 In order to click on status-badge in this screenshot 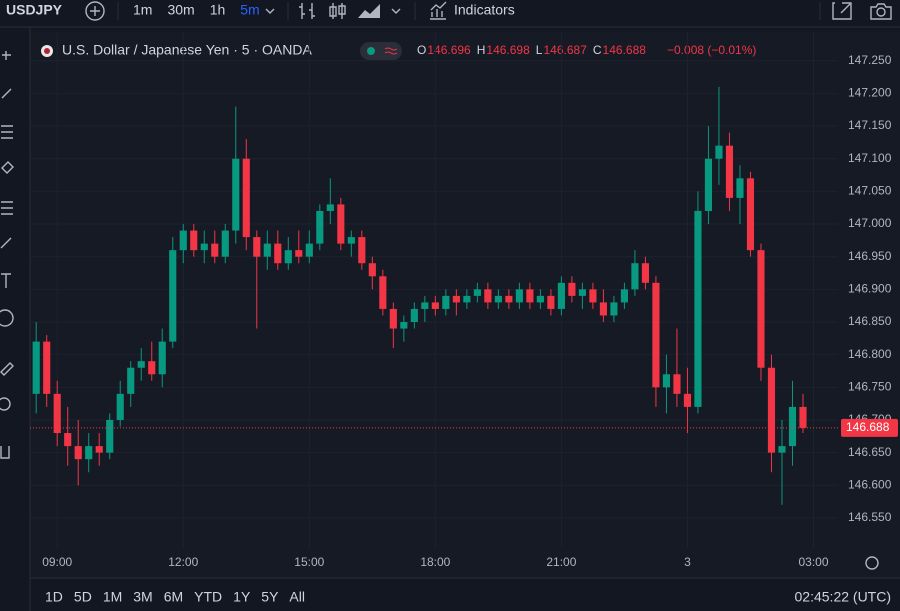, I will do `click(381, 51)`.